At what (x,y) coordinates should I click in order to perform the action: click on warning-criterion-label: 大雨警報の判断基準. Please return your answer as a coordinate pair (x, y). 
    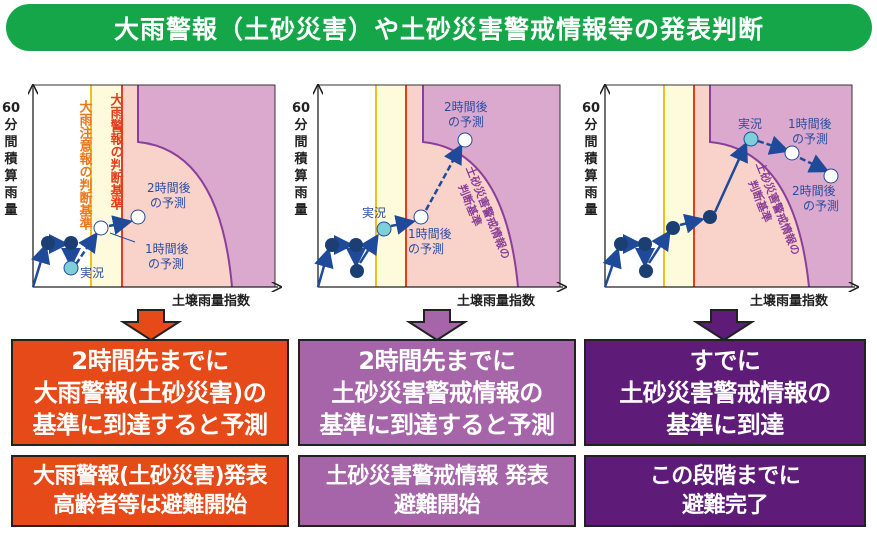
    Looking at the image, I should click on (116, 151).